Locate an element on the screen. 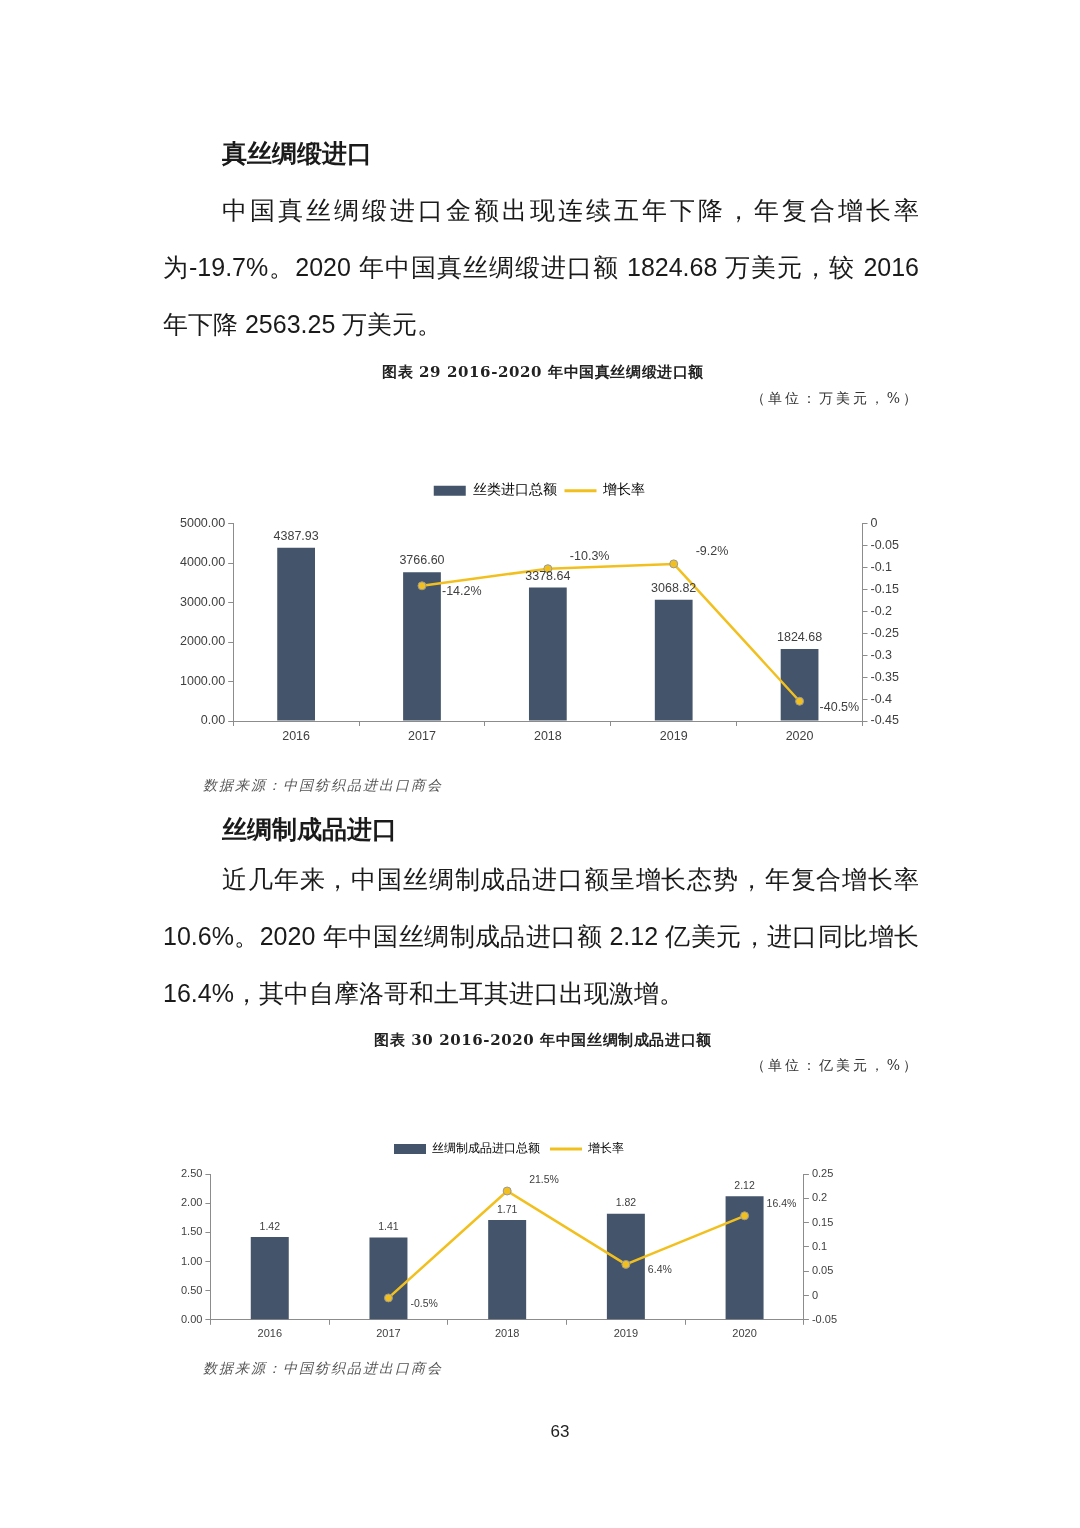 This screenshot has height=1528, width=1080. data-label: -0.5% is located at coordinates (424, 1302).